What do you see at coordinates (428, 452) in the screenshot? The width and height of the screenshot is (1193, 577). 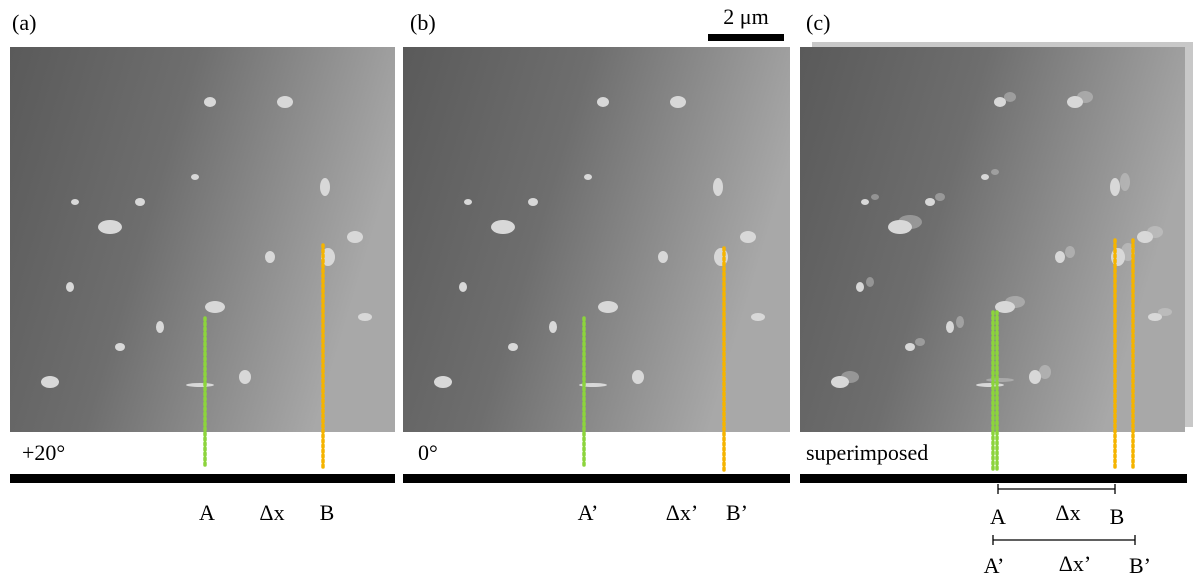 I see `panel-caption: 0°` at bounding box center [428, 452].